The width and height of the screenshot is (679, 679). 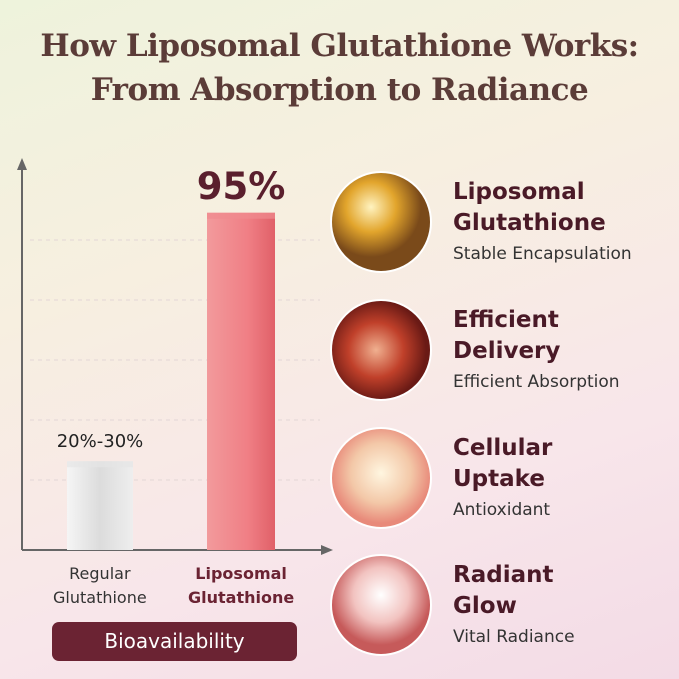 What do you see at coordinates (327, 550) in the screenshot?
I see `x-axis-arrow` at bounding box center [327, 550].